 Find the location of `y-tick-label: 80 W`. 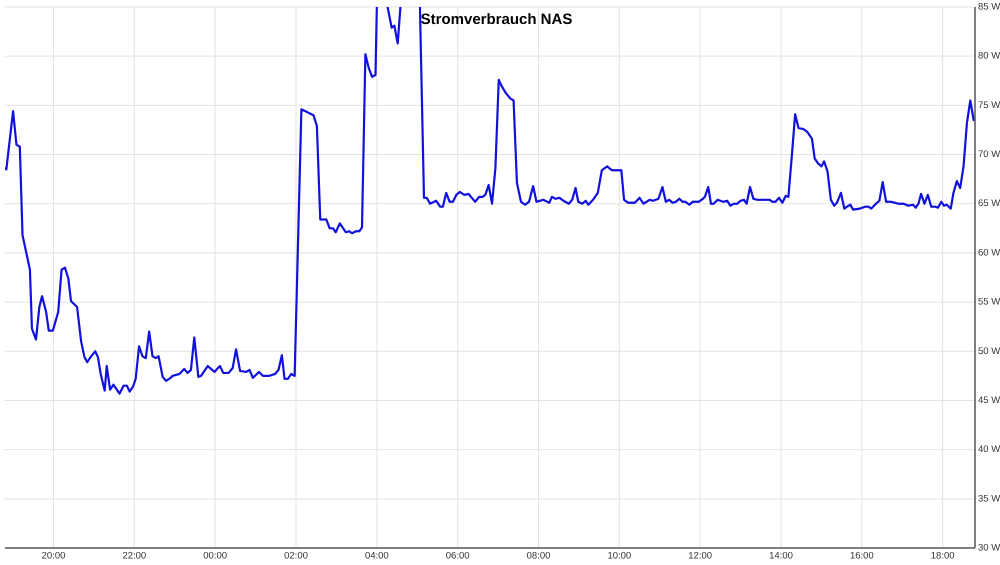

y-tick-label: 80 W is located at coordinates (989, 56).